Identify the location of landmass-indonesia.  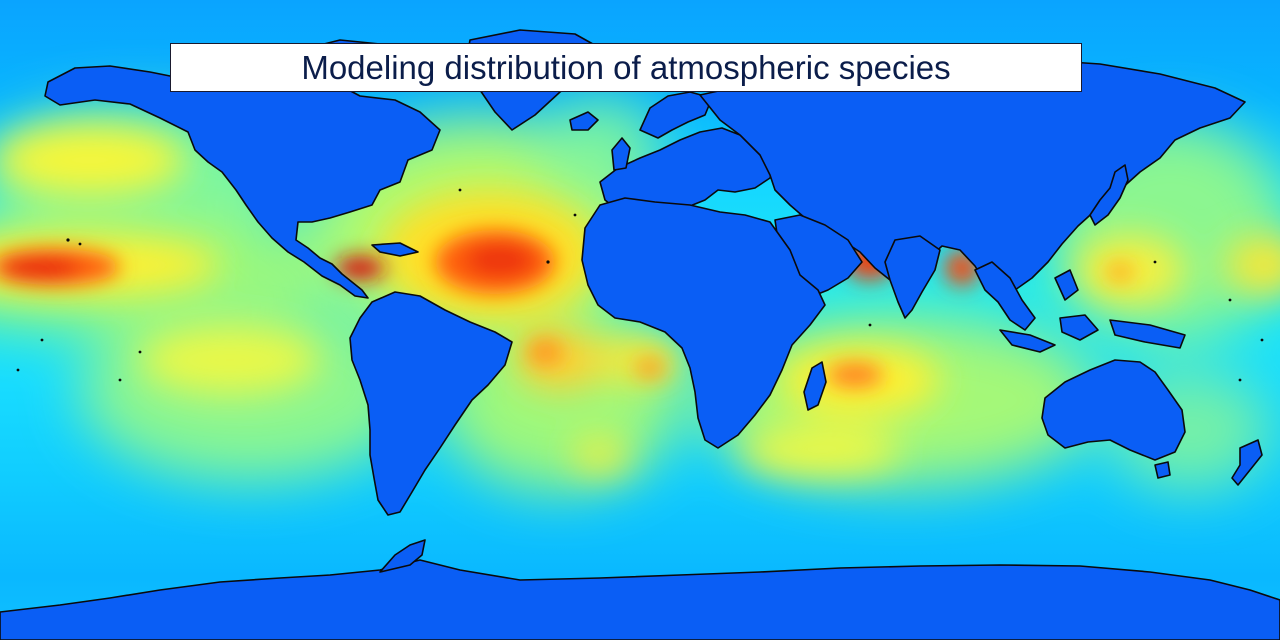
(1027, 341).